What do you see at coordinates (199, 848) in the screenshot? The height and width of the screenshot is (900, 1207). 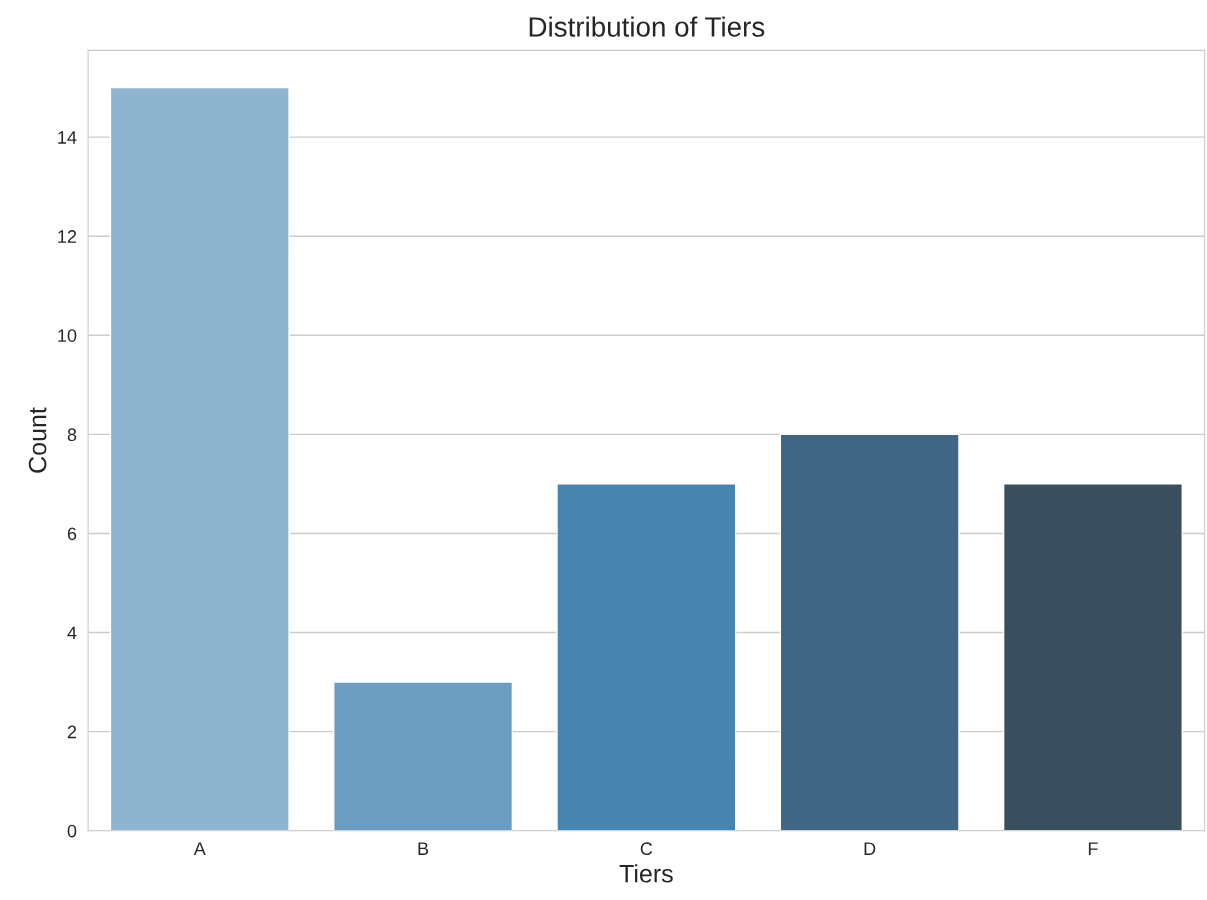 I see `x-tick-label: A` at bounding box center [199, 848].